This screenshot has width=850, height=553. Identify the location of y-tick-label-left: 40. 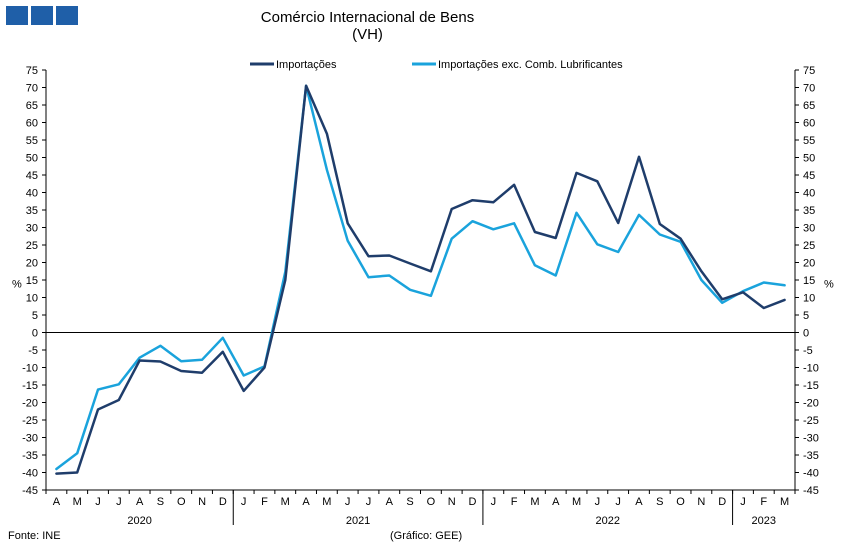
(32, 194).